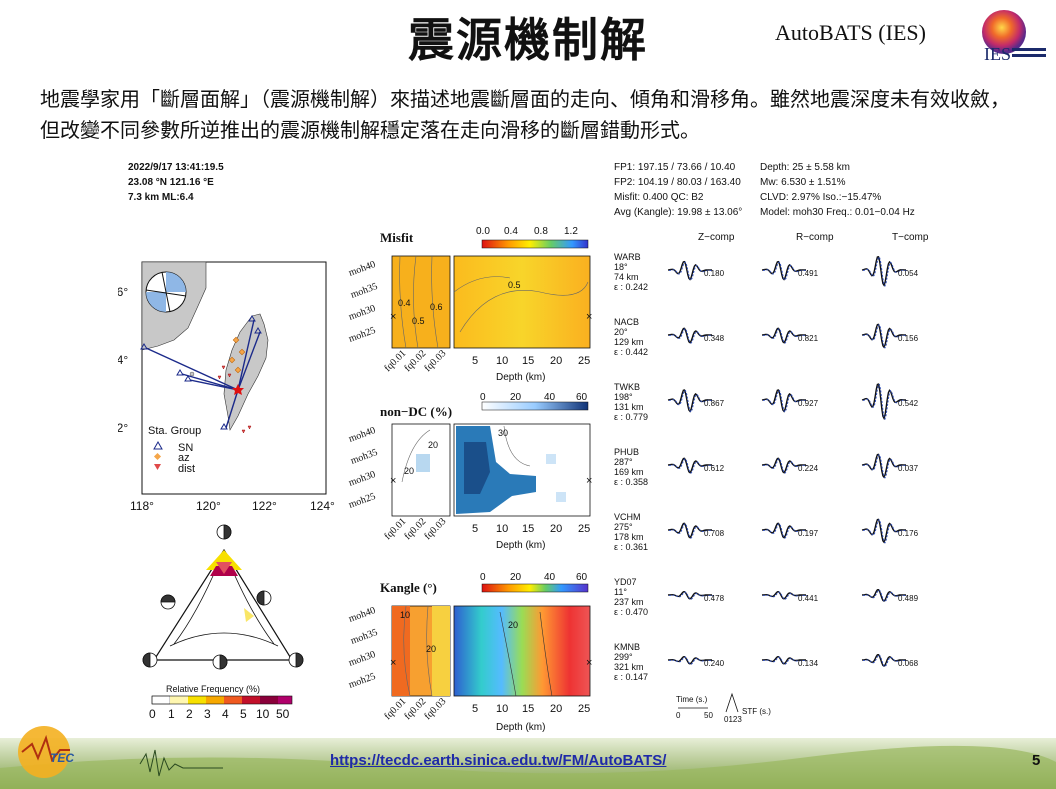  I want to click on svg-text: 2, so click(189, 713).